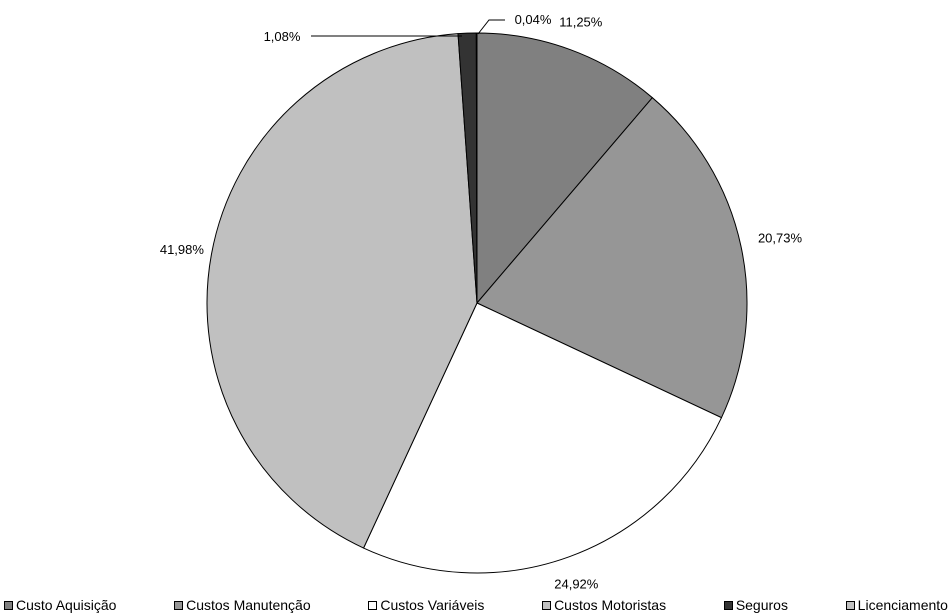  Describe the element at coordinates (432, 605) in the screenshot. I see `legend-label: Custos Variáveis` at that location.